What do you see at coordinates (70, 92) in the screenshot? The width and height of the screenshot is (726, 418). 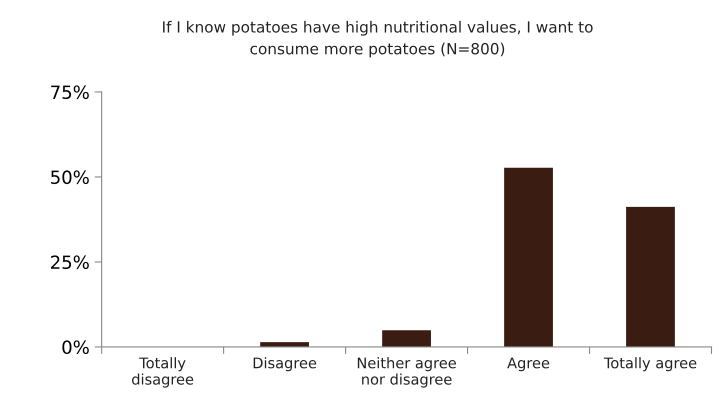 I see `y-tick-label: 75%` at bounding box center [70, 92].